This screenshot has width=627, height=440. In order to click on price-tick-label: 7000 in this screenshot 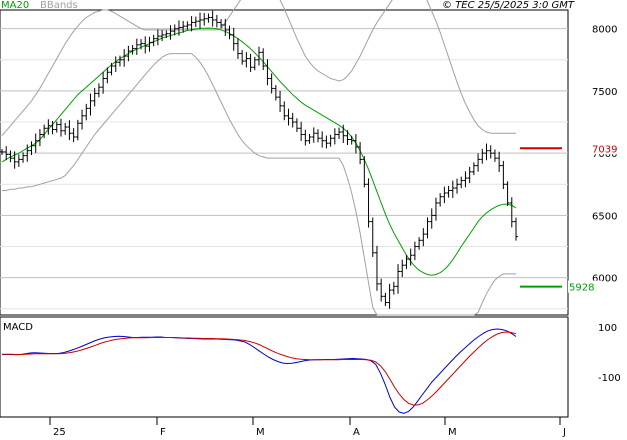, I will do `click(604, 154)`.